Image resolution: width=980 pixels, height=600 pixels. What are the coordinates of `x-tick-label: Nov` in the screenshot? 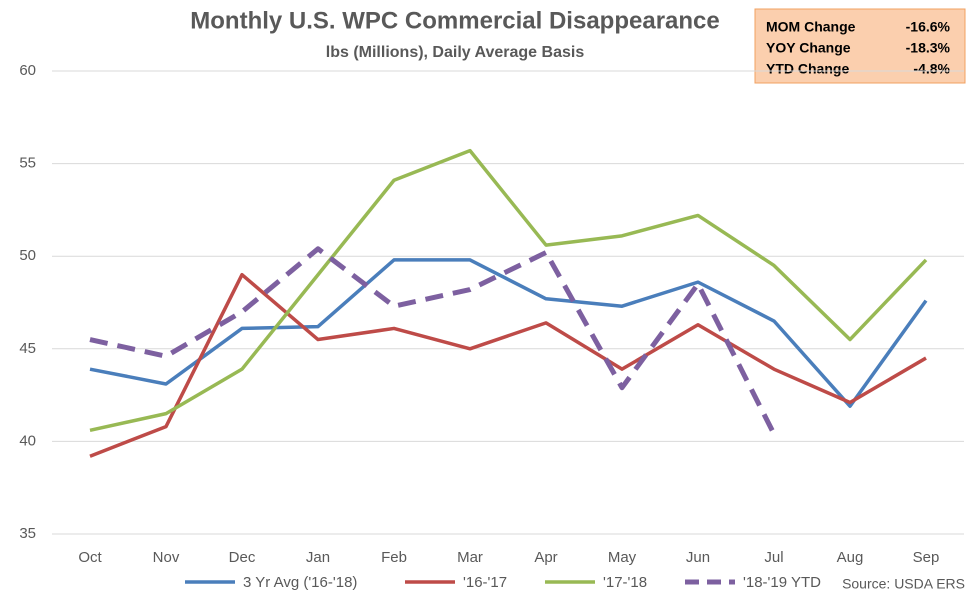 It's located at (166, 557).